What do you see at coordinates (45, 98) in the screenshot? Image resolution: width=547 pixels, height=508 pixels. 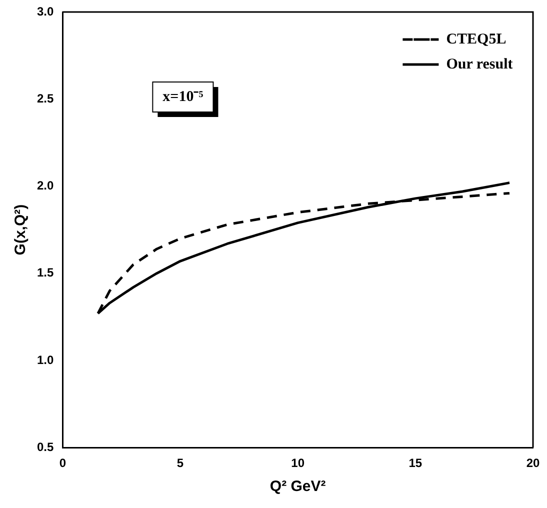 I see `y-tick-label: 2.5` at bounding box center [45, 98].